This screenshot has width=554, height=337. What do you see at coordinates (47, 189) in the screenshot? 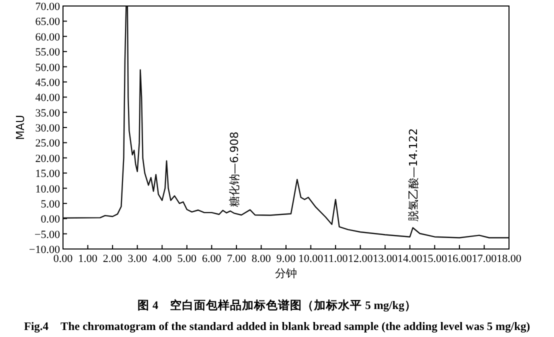
I see `y-tick-label: 10.00` at bounding box center [47, 189].